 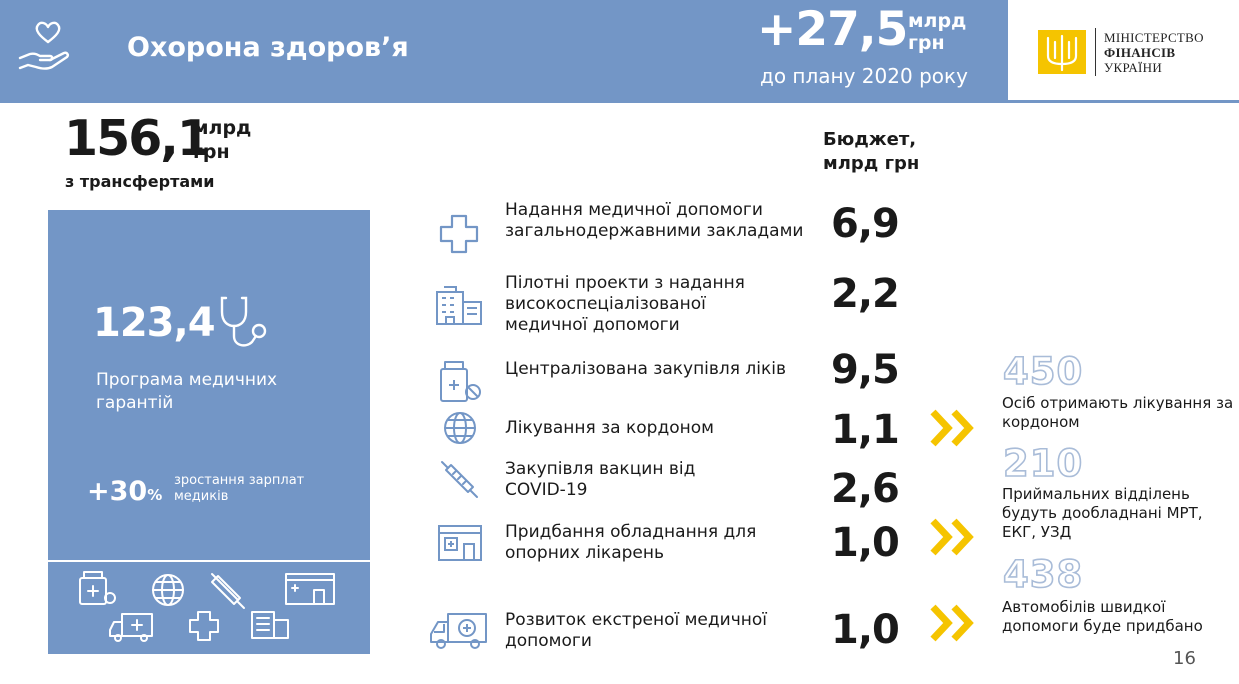 What do you see at coordinates (1154, 37) in the screenshot?
I see `ministry-line-1: Міністерство` at bounding box center [1154, 37].